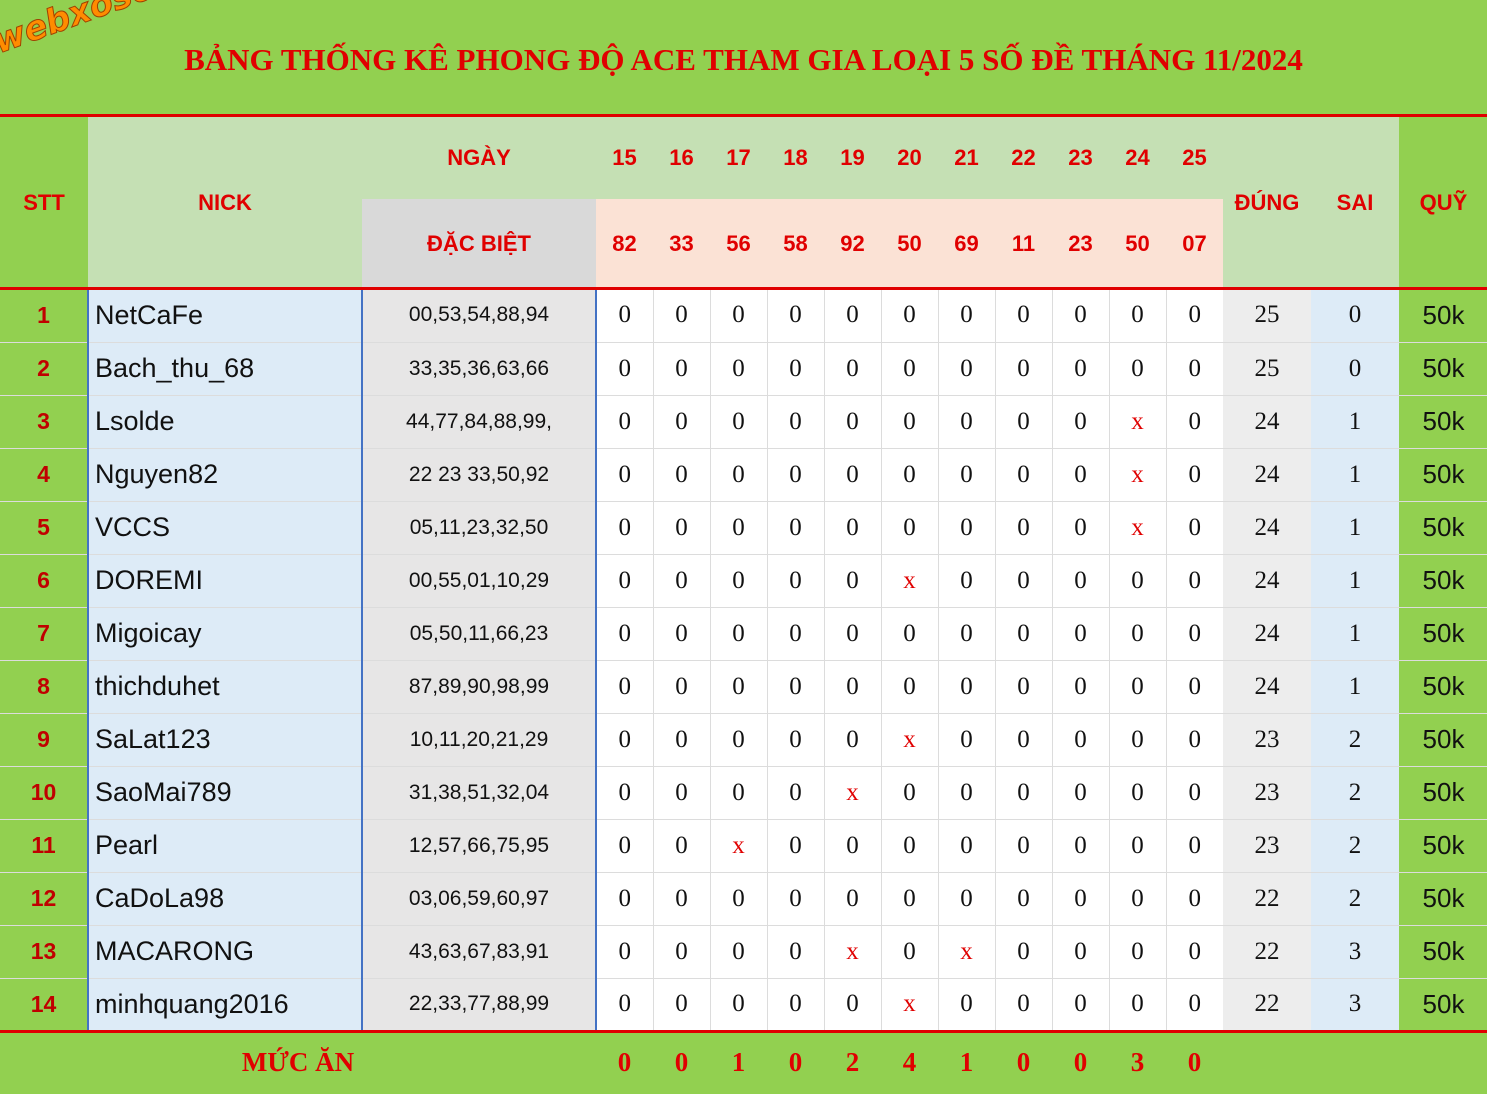  I want to click on day-cell: 18, so click(795, 158).